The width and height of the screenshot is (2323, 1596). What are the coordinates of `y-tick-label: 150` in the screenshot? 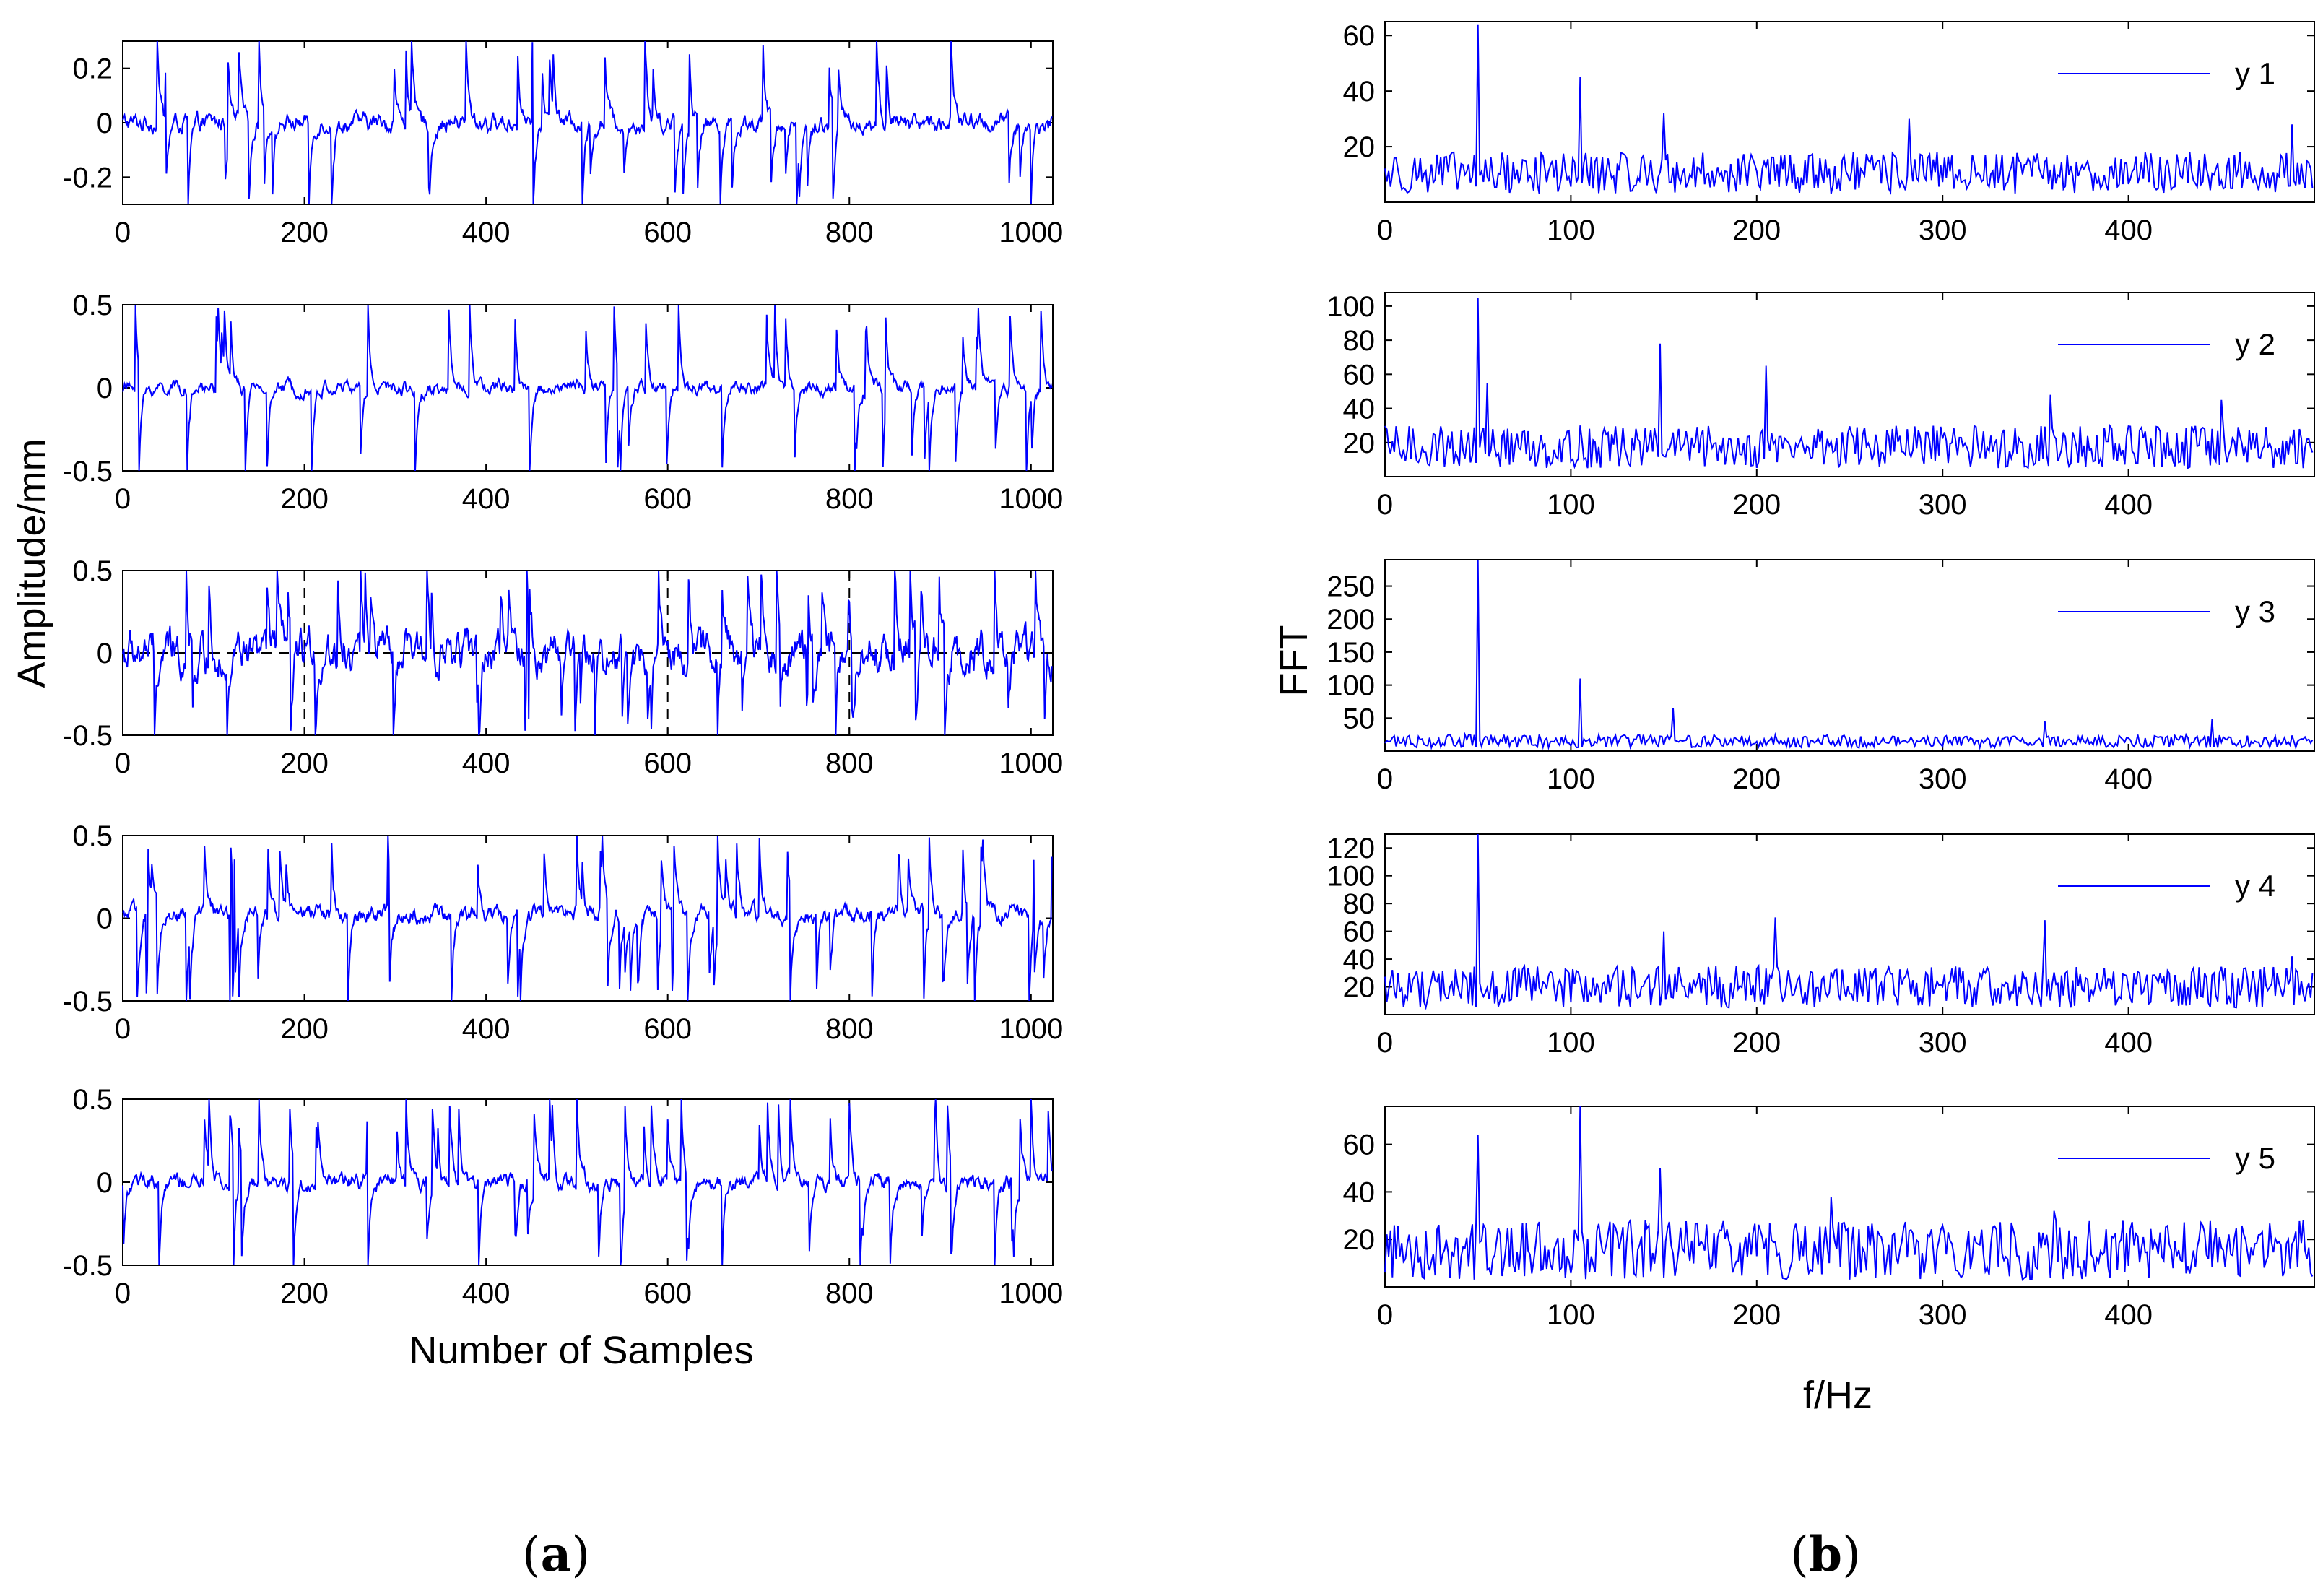 It's located at (1351, 653).